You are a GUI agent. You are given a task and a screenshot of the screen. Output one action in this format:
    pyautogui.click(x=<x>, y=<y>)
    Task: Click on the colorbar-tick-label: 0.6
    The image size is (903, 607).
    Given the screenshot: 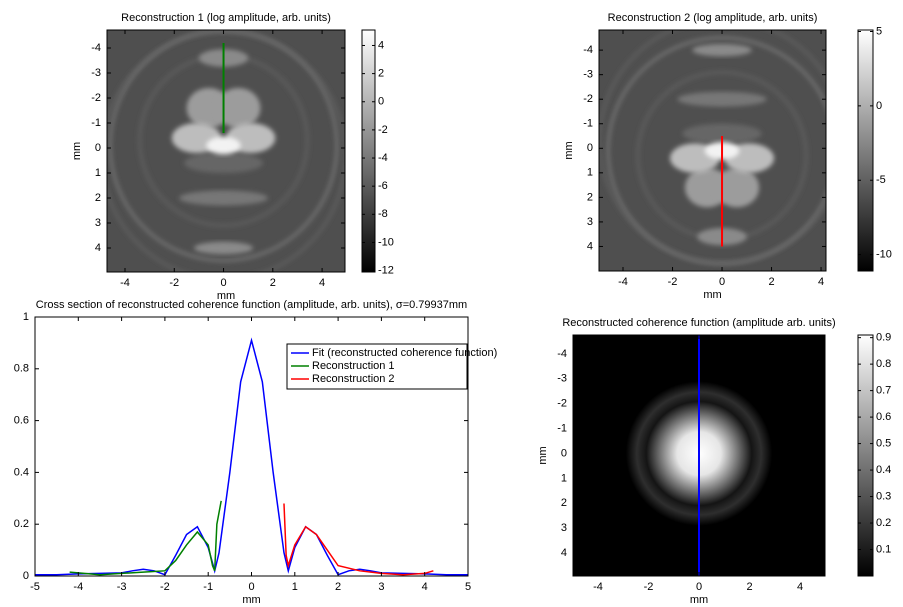 What is the action you would take?
    pyautogui.click(x=883, y=417)
    